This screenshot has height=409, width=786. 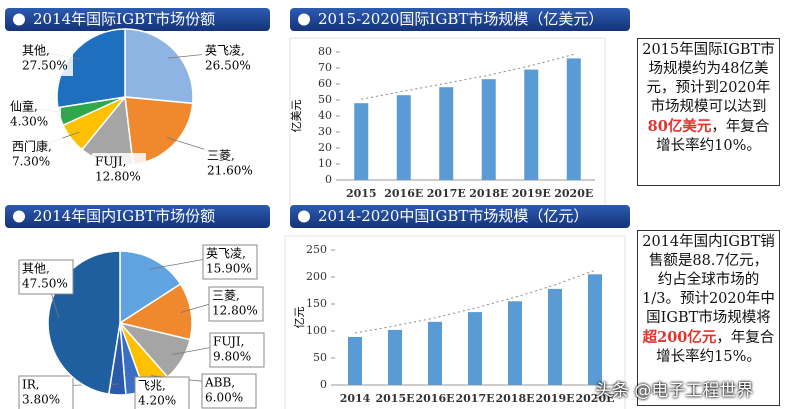 What do you see at coordinates (325, 115) in the screenshot?
I see `y-tick-label: 40` at bounding box center [325, 115].